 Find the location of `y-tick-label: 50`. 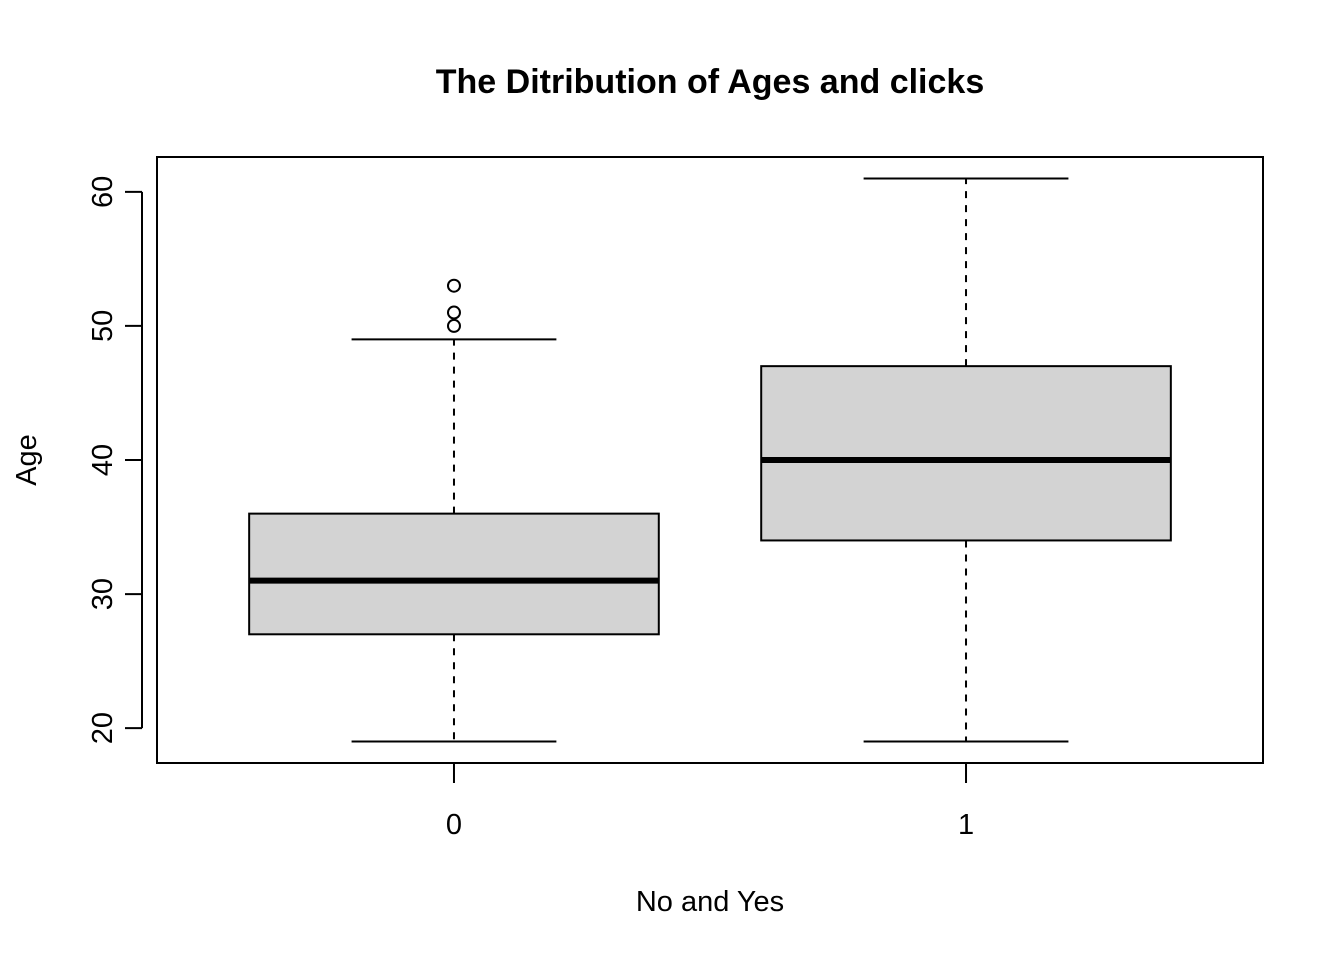

y-tick-label: 50 is located at coordinates (103, 326).